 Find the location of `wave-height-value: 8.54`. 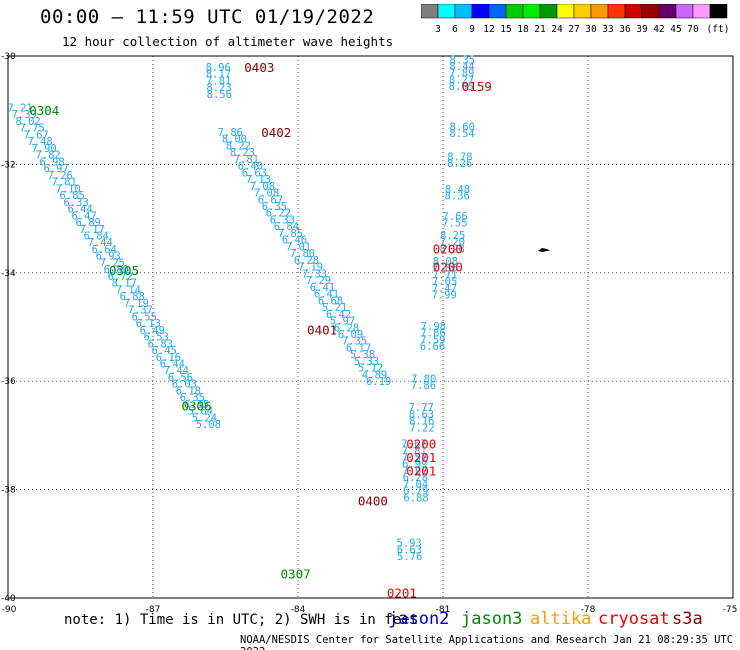

wave-height-value: 8.54 is located at coordinates (461, 134).